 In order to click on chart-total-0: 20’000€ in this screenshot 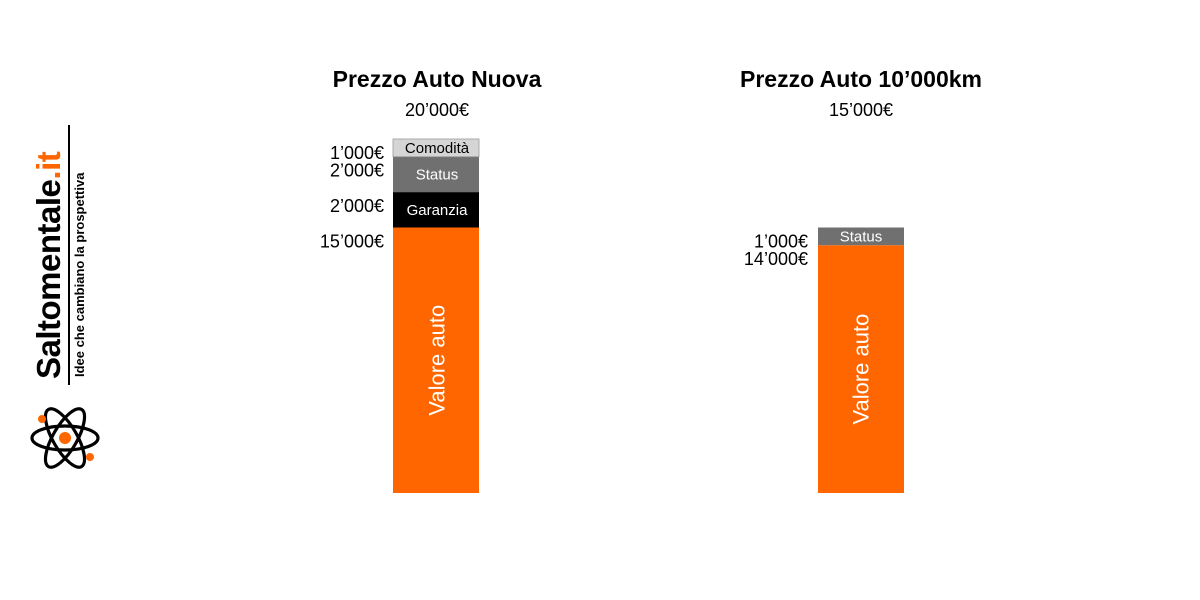, I will do `click(437, 110)`.